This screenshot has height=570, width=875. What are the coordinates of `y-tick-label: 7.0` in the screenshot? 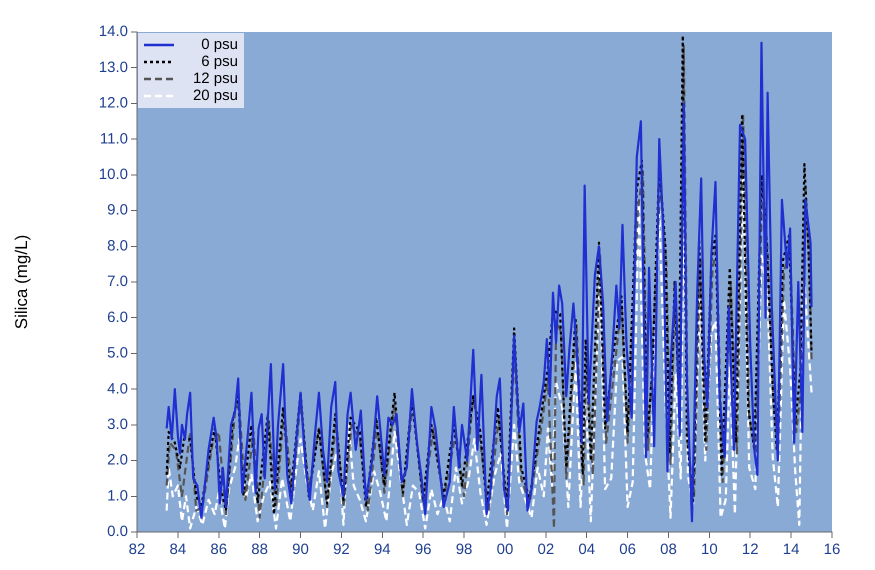 It's located at (117, 281).